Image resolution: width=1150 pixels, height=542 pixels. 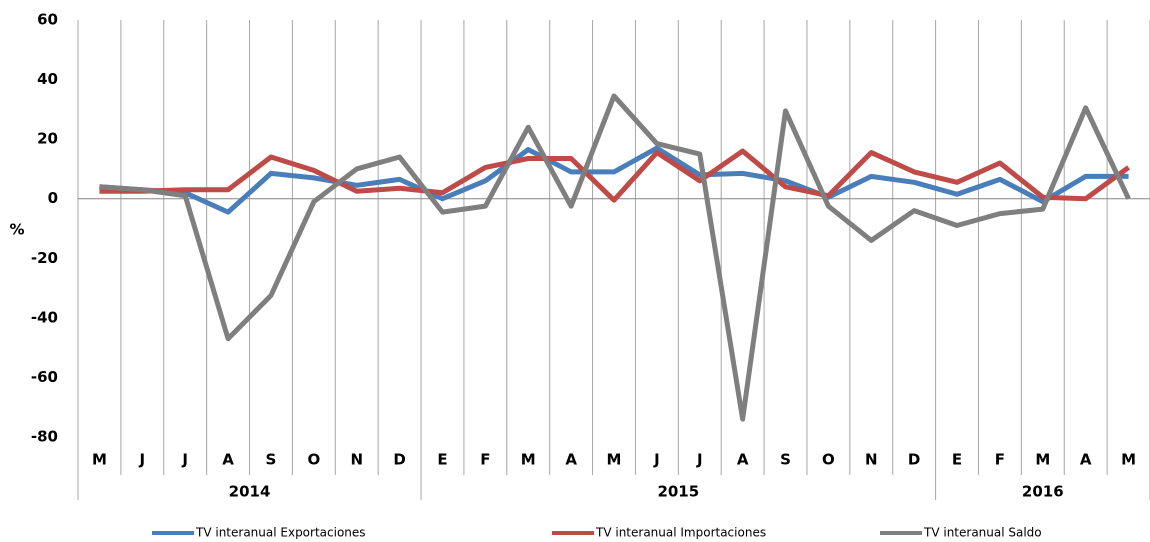 I want to click on y-tick-label: 0, so click(x=53, y=198).